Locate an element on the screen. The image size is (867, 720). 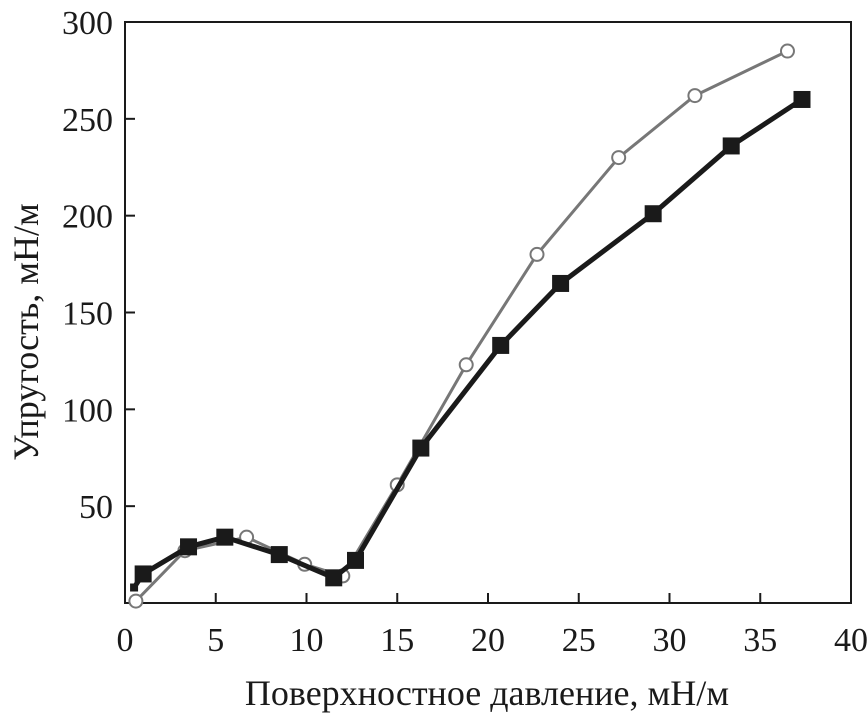
y-tick-label: 300 is located at coordinates (87, 23).